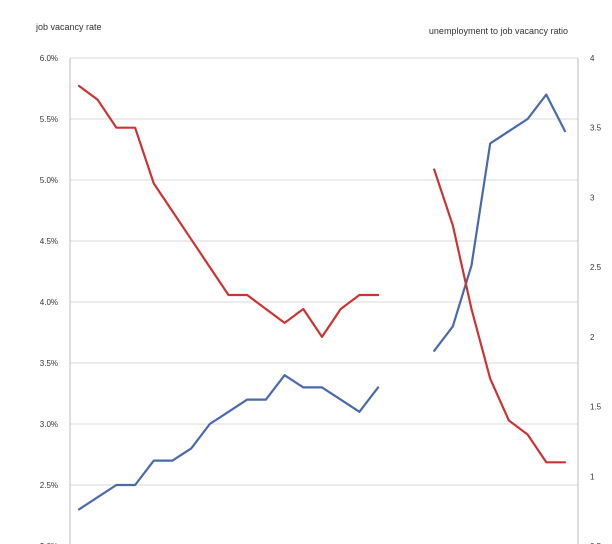  Describe the element at coordinates (49, 485) in the screenshot. I see `left-tick-label: 2.5%` at that location.